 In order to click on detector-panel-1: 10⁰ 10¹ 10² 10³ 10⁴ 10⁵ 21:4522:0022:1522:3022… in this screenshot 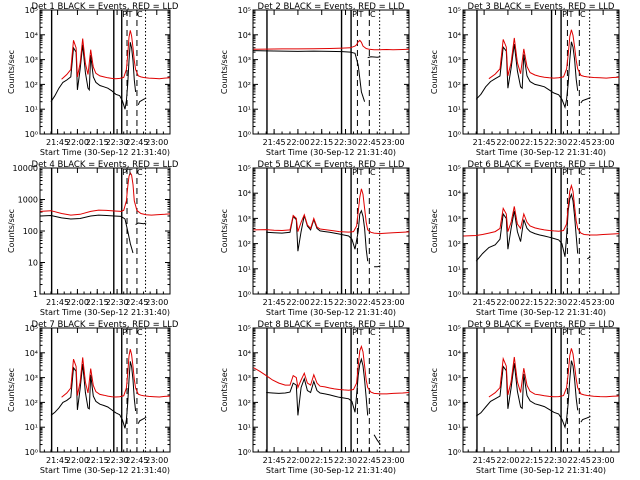, I will do `click(93, 79)`.